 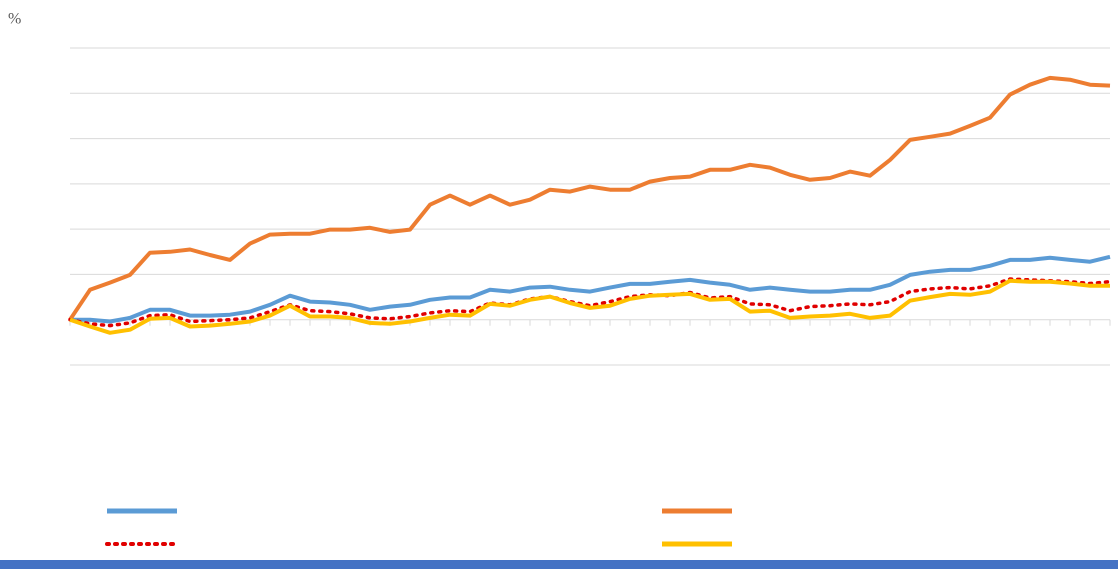 I want to click on y-axis-label: %, so click(x=14, y=19).